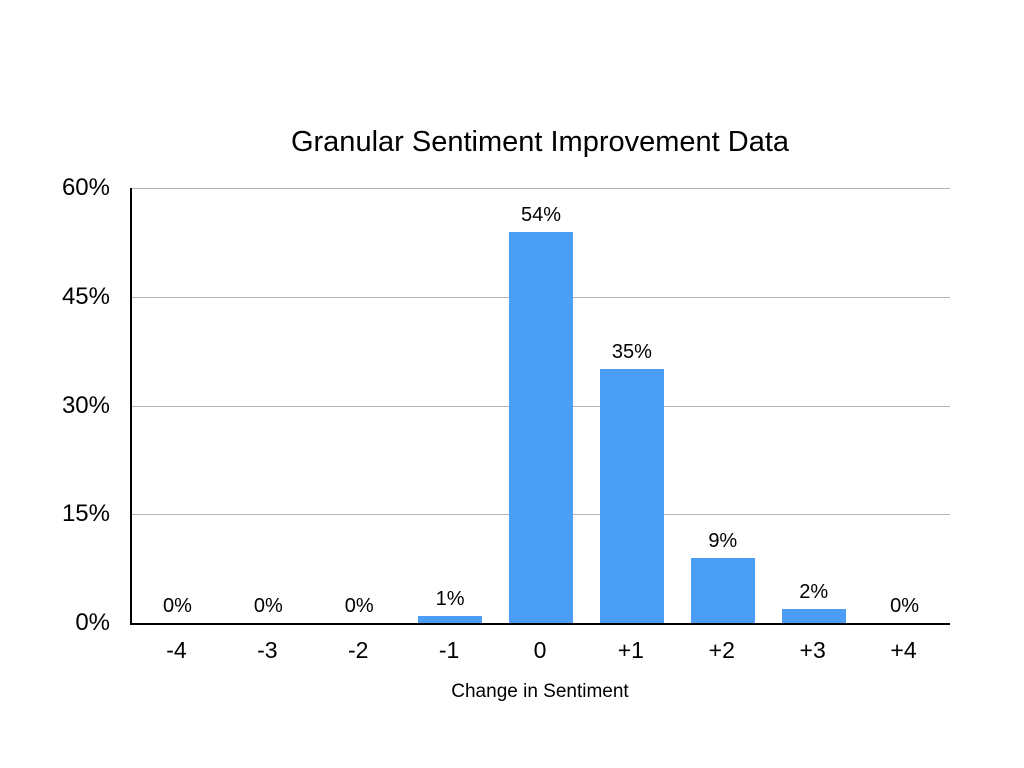  Describe the element at coordinates (721, 650) in the screenshot. I see `x-tick-label-+2: +2` at that location.